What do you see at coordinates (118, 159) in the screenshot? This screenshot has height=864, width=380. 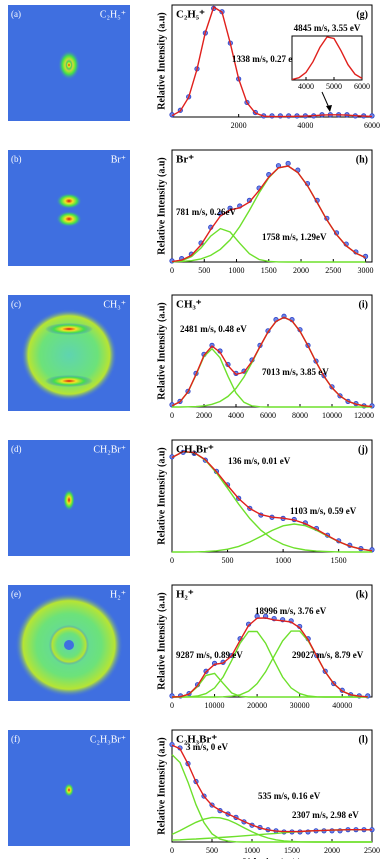 I see `image-ion-label: Br⁺` at bounding box center [118, 159].